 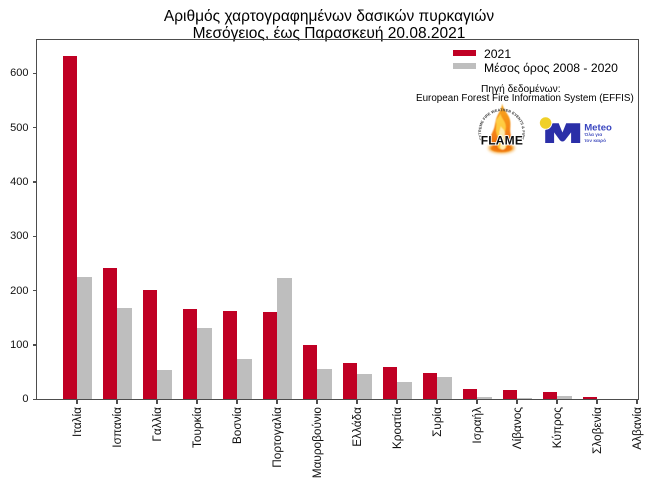 What do you see at coordinates (592, 135) in the screenshot?
I see `svg-text: Όλα για` at bounding box center [592, 135].